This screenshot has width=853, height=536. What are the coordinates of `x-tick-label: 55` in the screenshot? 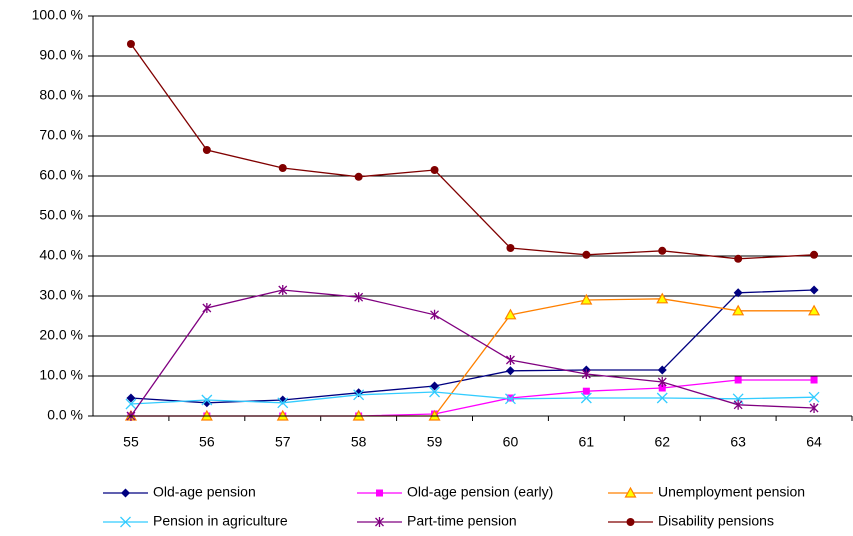 It's located at (131, 442).